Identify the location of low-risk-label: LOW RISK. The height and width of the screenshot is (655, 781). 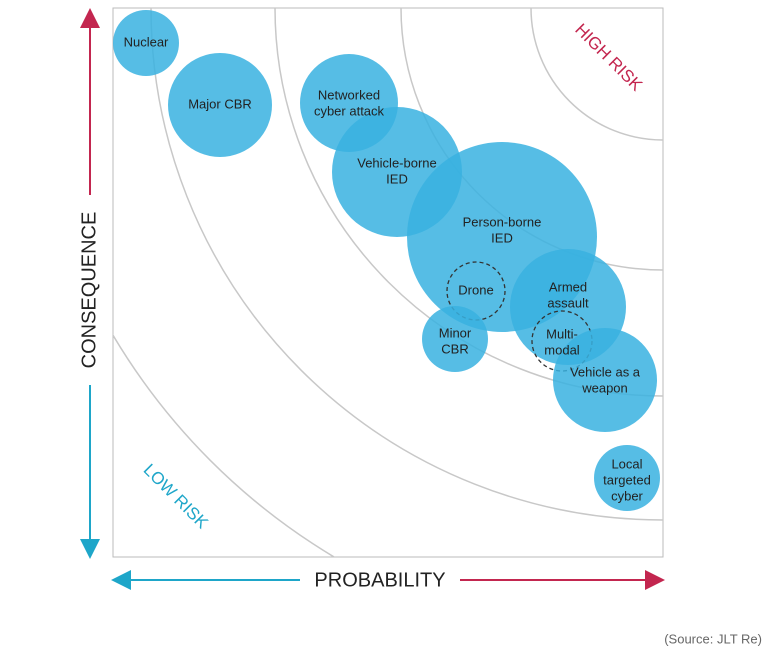
(176, 496).